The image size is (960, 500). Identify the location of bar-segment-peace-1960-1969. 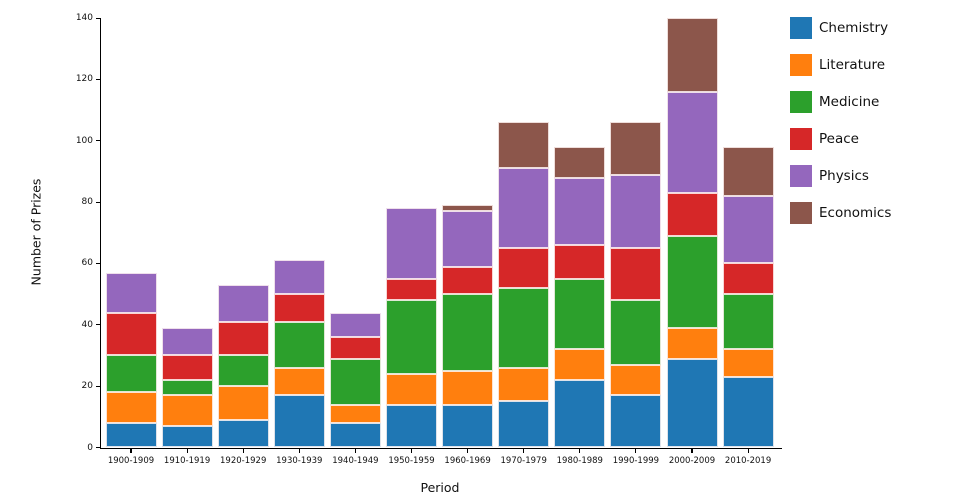
(468, 280).